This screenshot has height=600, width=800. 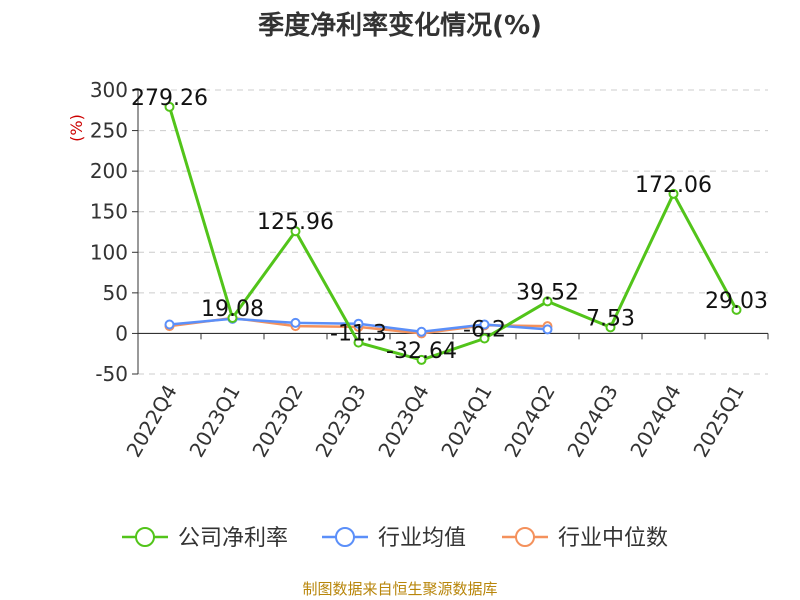 I want to click on data-label: 29.03, so click(x=736, y=301).